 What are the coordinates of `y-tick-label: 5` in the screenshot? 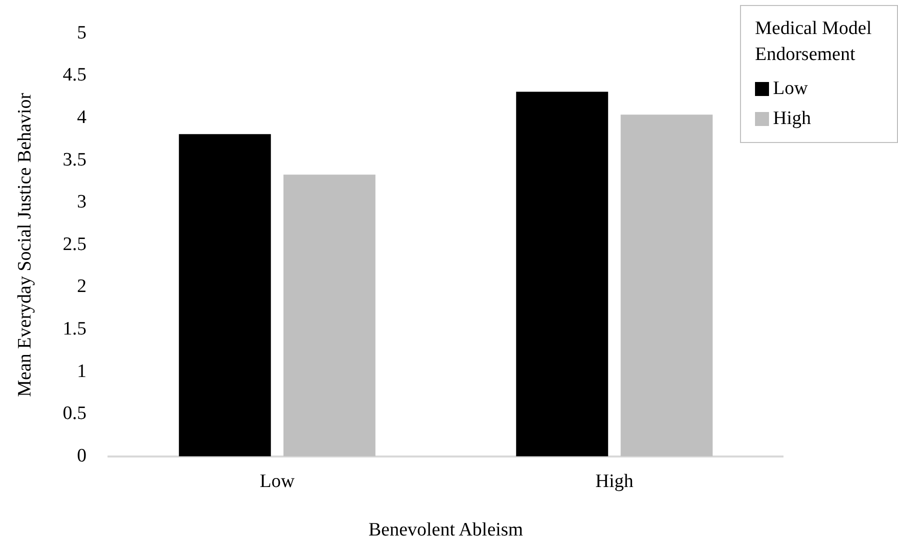 It's located at (82, 33).